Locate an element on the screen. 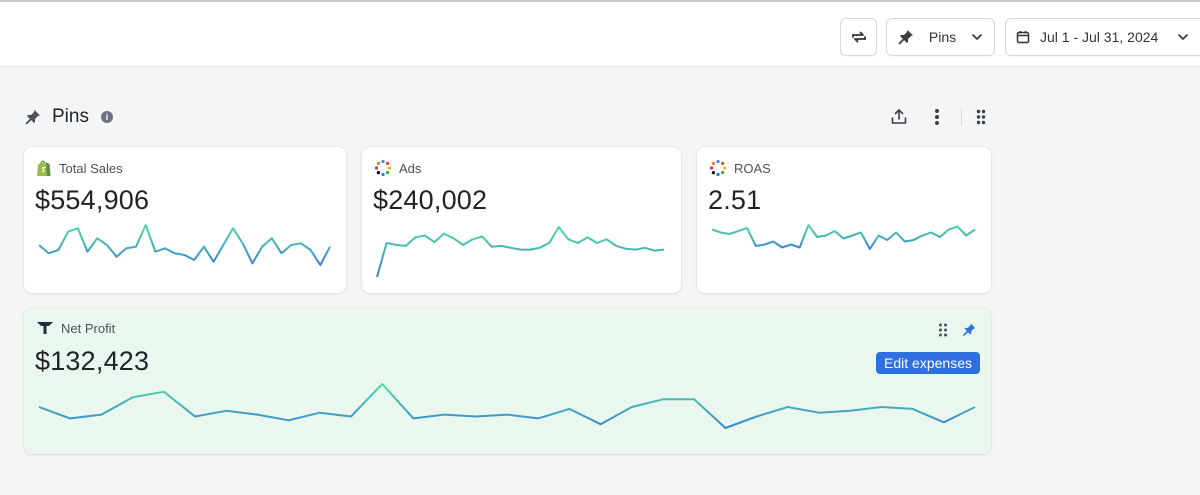 The image size is (1200, 495). triple-whale-icon is located at coordinates (45, 328).